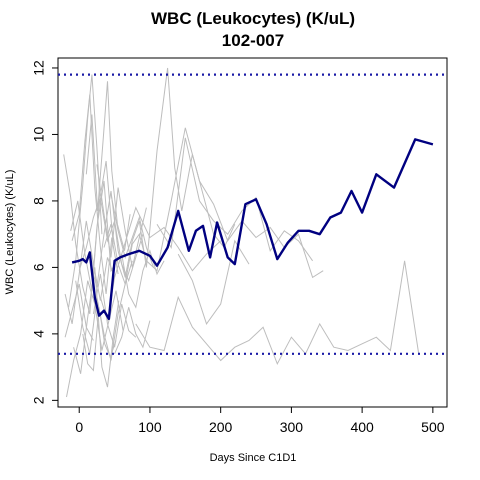 The height and width of the screenshot is (480, 480). I want to click on x-axis: 0 100 200 300 400 500, so click(260, 421).